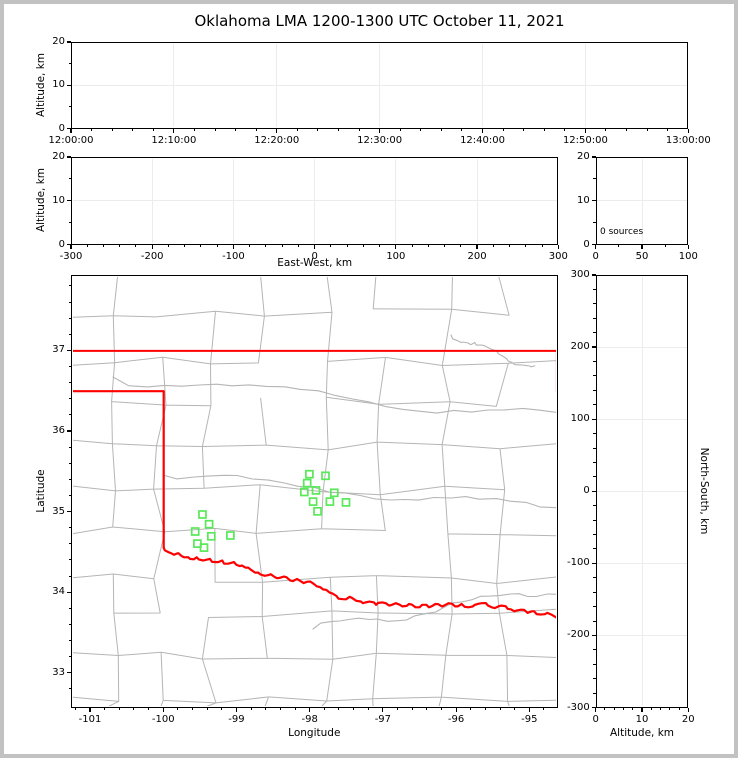 The width and height of the screenshot is (738, 758). What do you see at coordinates (688, 140) in the screenshot?
I see `time-x-tick-label: 13:00:00` at bounding box center [688, 140].